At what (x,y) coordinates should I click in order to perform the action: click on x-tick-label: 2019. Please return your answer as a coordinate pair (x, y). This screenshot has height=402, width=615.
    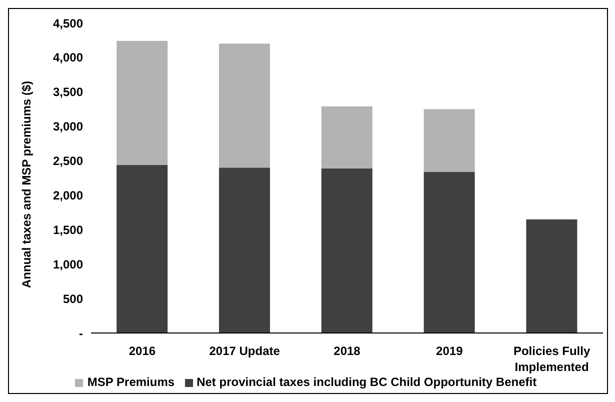
    Looking at the image, I should click on (450, 351).